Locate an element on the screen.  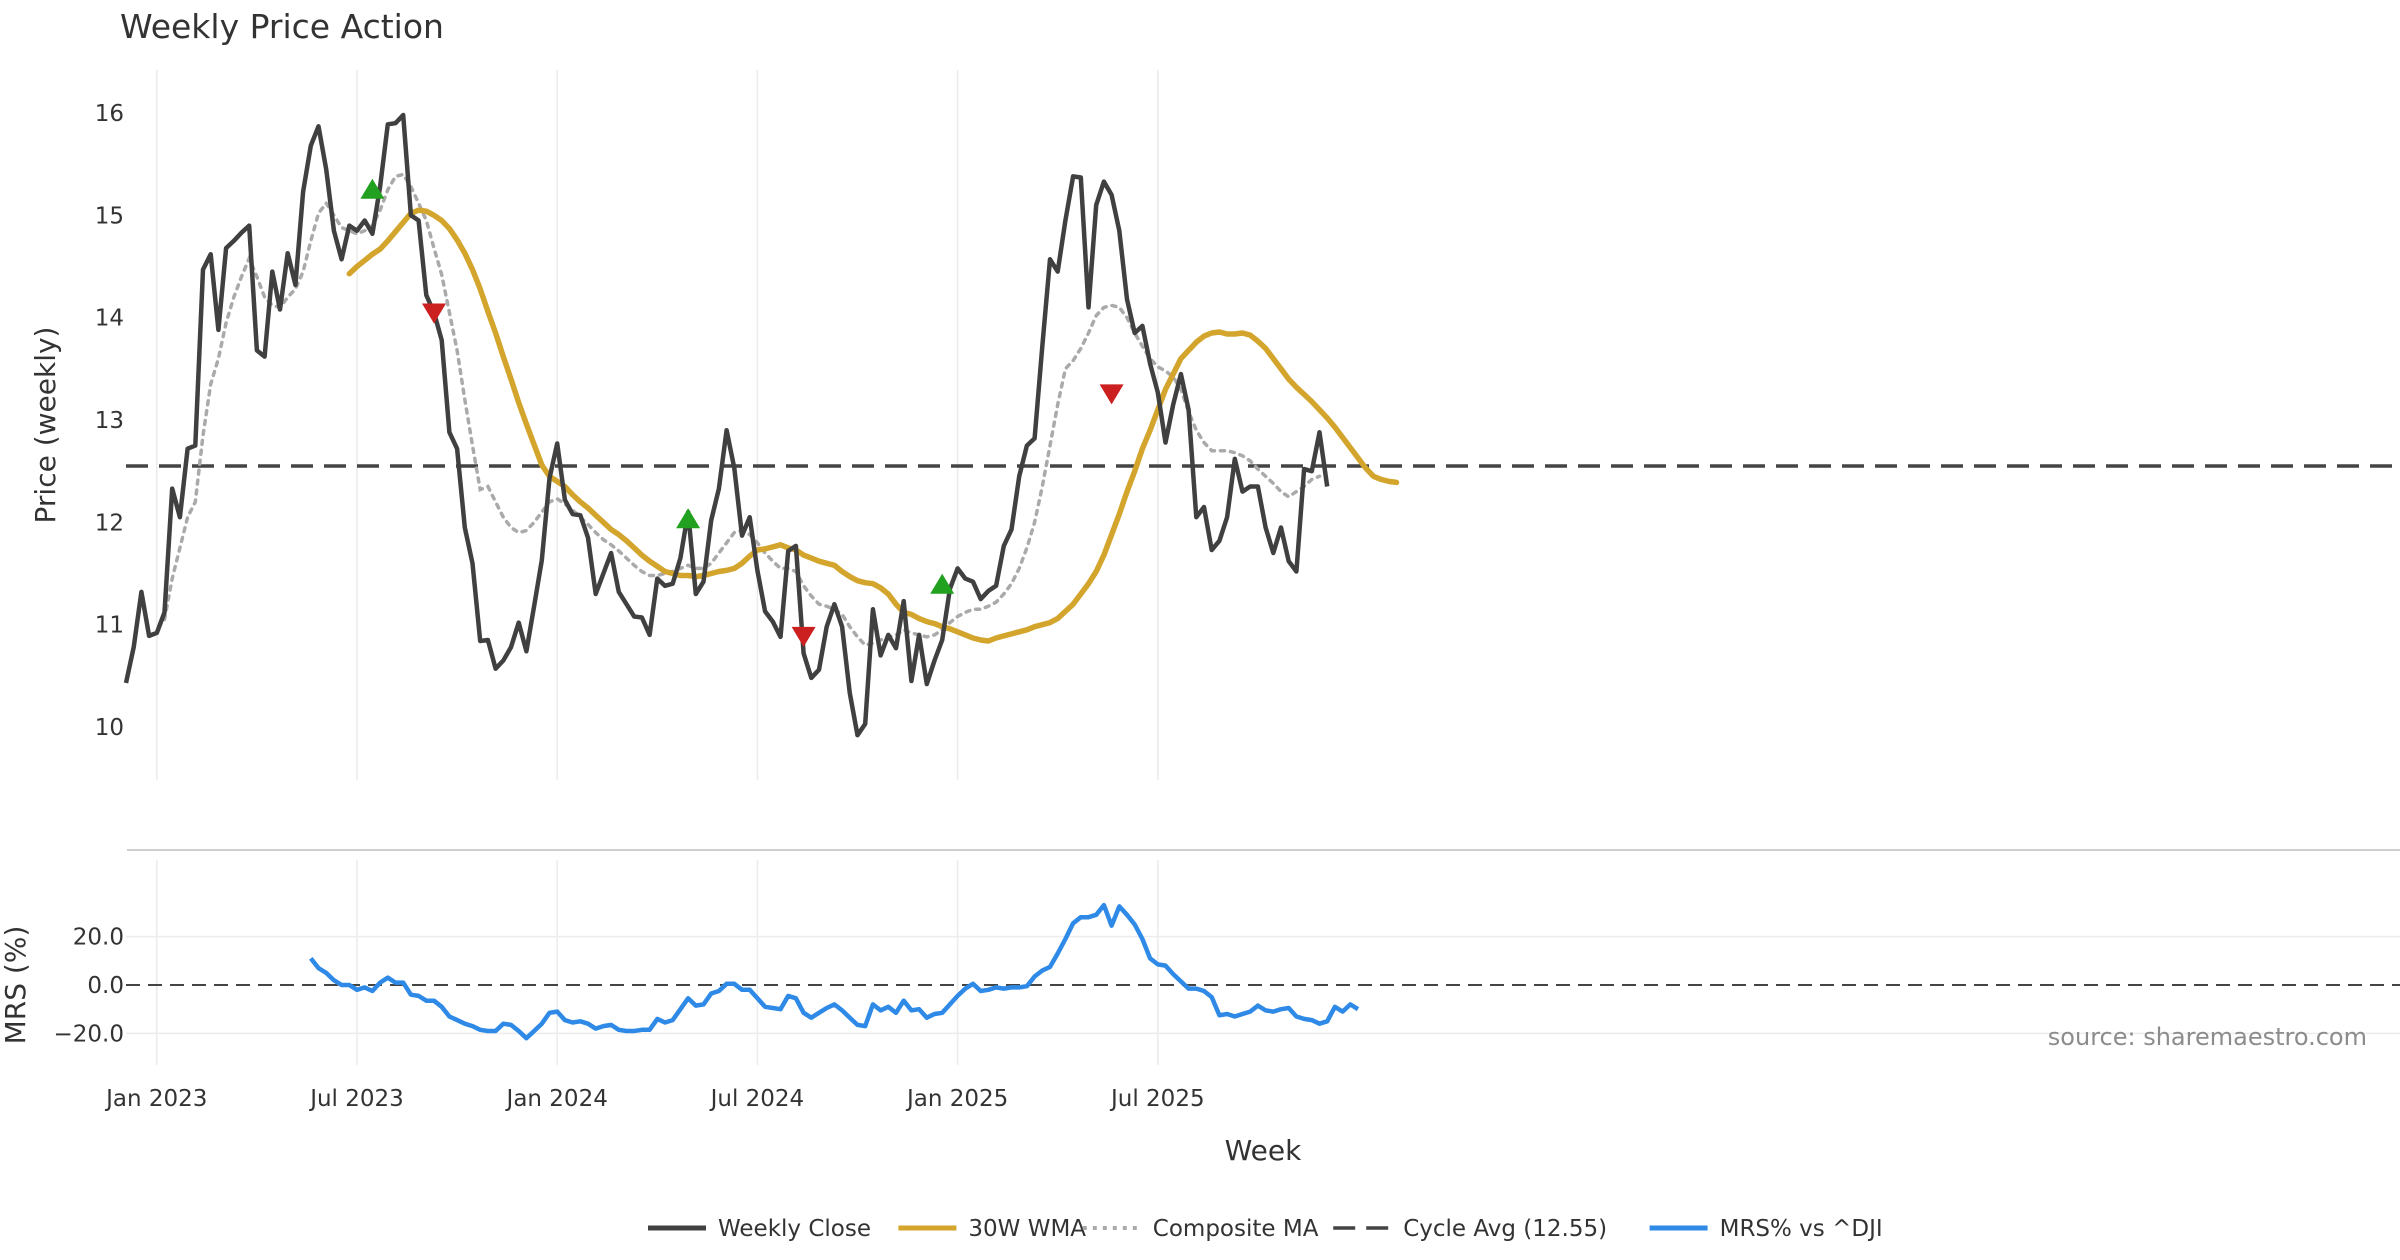
x-tick-label: Jan 2024 is located at coordinates (556, 1099).